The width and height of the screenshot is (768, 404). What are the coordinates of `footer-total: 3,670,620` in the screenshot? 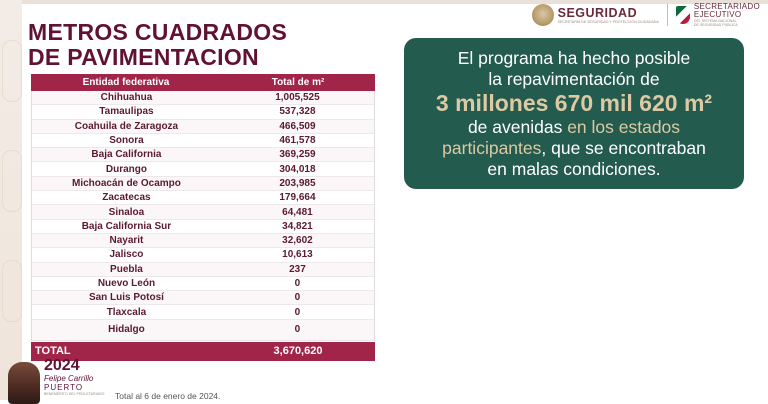 It's located at (298, 351).